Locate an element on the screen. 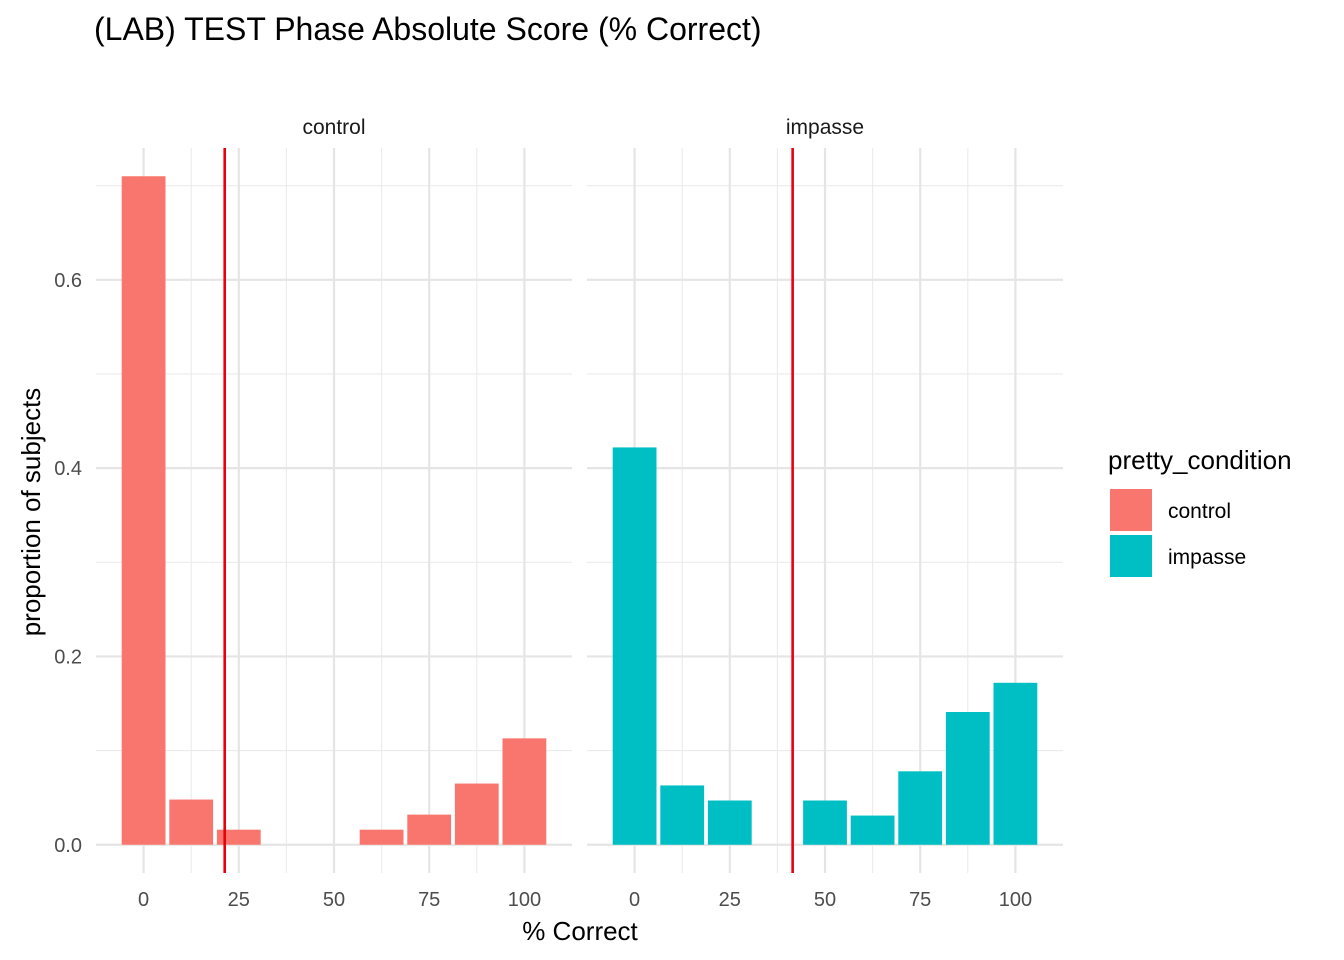 Image resolution: width=1344 pixels, height=960 pixels. legend-entry-control: control is located at coordinates (1170, 510).